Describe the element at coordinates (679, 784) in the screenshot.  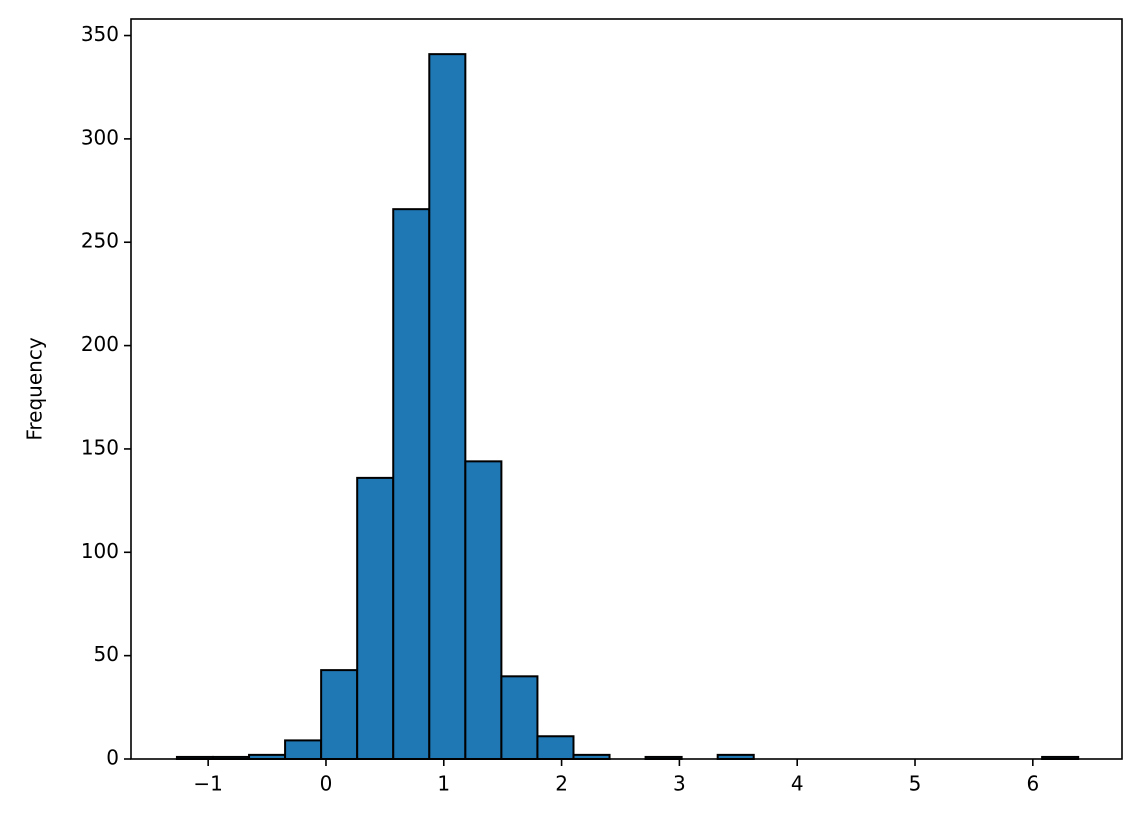
I see `x-tick-label: 3` at that location.